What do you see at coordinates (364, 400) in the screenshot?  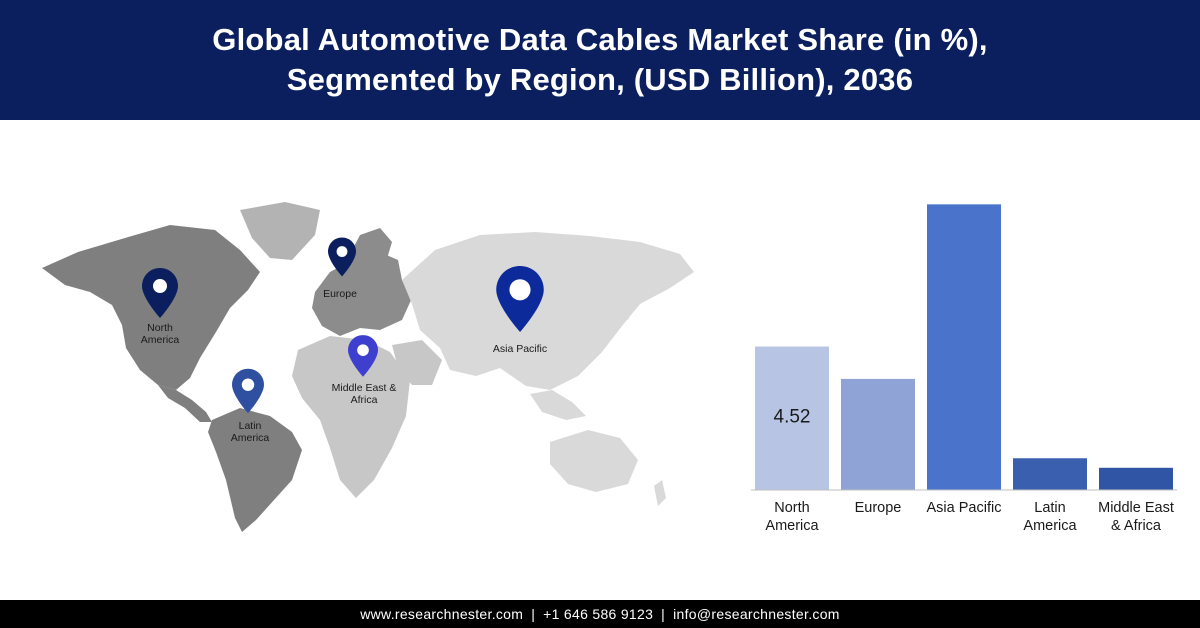 I see `middle-east-africa-pin-label-line-2: Africa` at bounding box center [364, 400].